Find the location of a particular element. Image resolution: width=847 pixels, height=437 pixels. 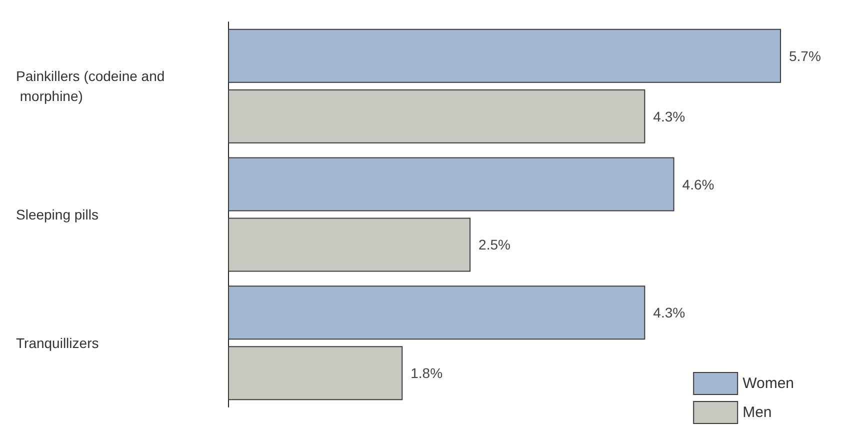

data-label: 4.6% is located at coordinates (698, 184).